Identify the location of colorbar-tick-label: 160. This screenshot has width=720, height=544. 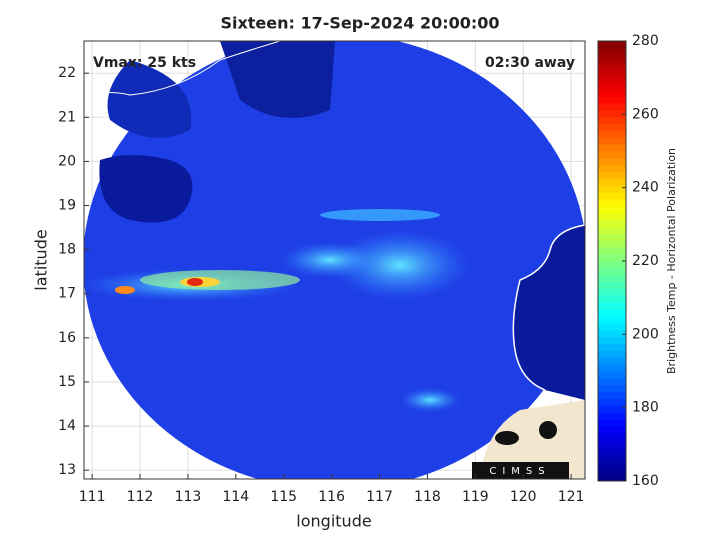
(645, 481).